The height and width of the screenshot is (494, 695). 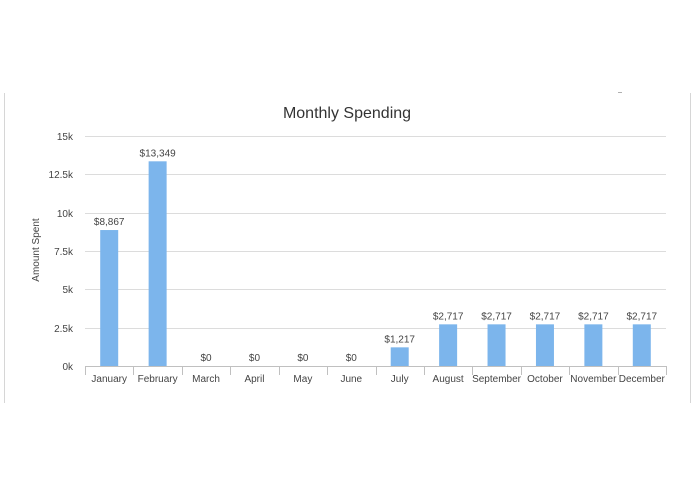 What do you see at coordinates (448, 379) in the screenshot?
I see `x-tick-label: August` at bounding box center [448, 379].